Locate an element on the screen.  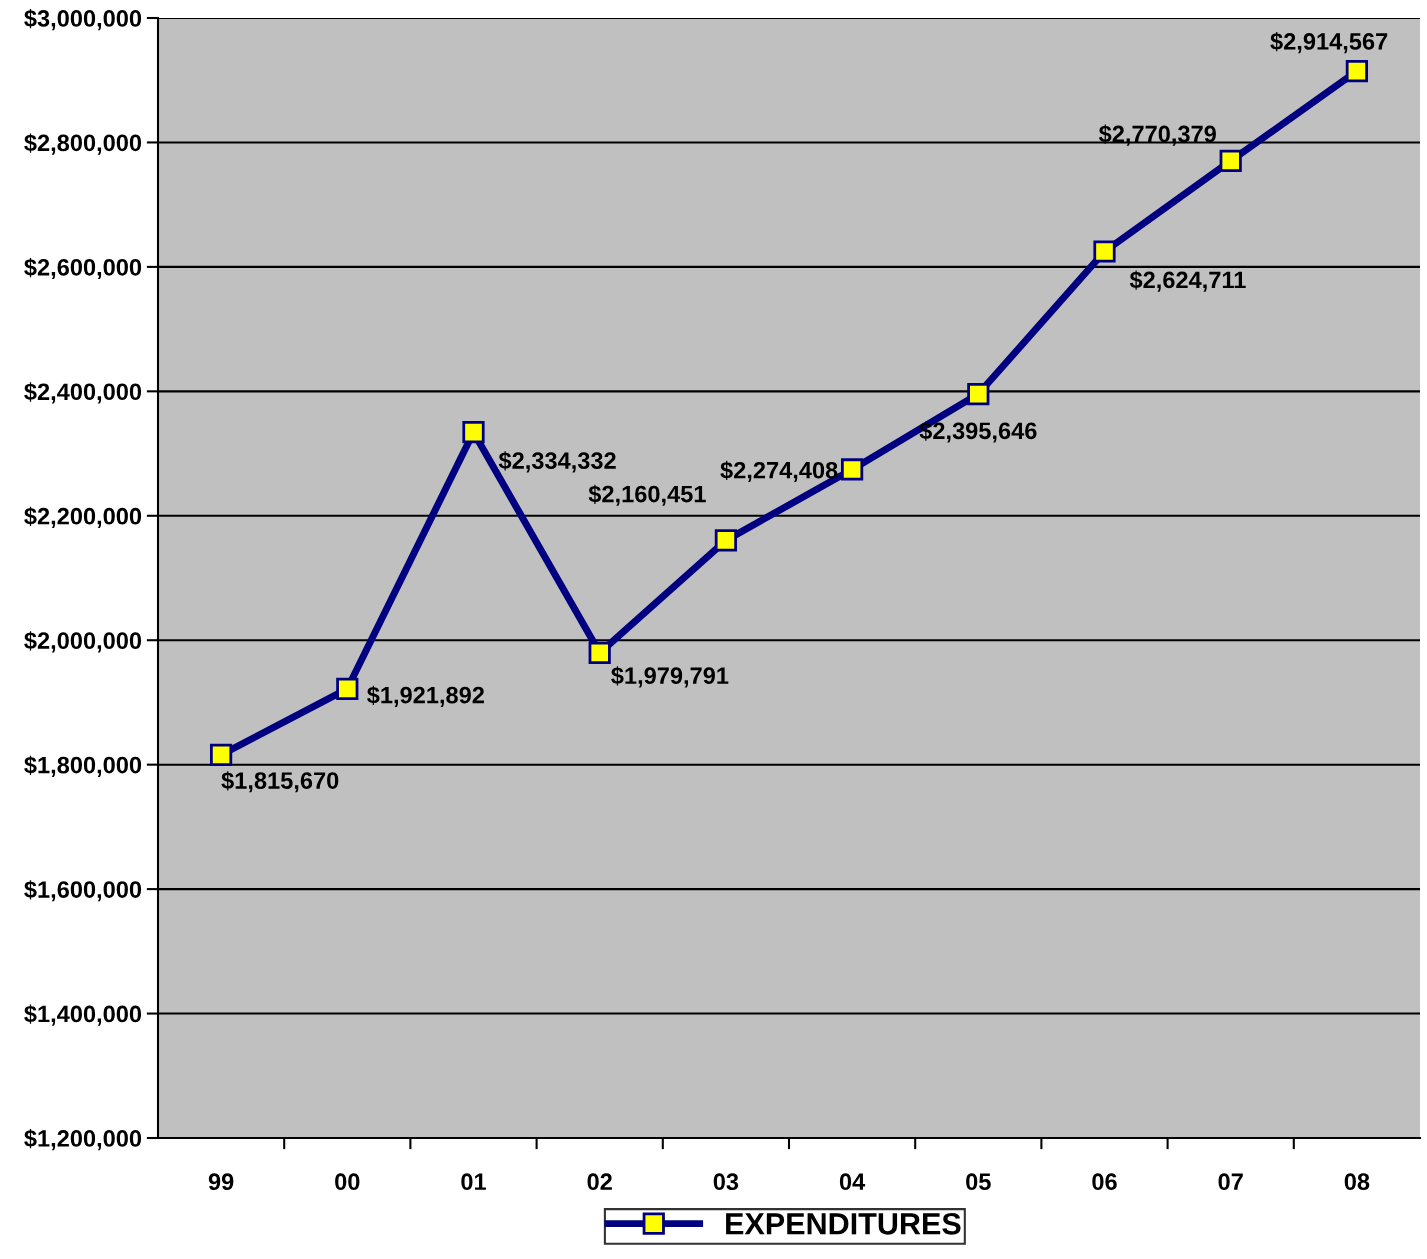
data-label: $1,921,892 is located at coordinates (425, 696).